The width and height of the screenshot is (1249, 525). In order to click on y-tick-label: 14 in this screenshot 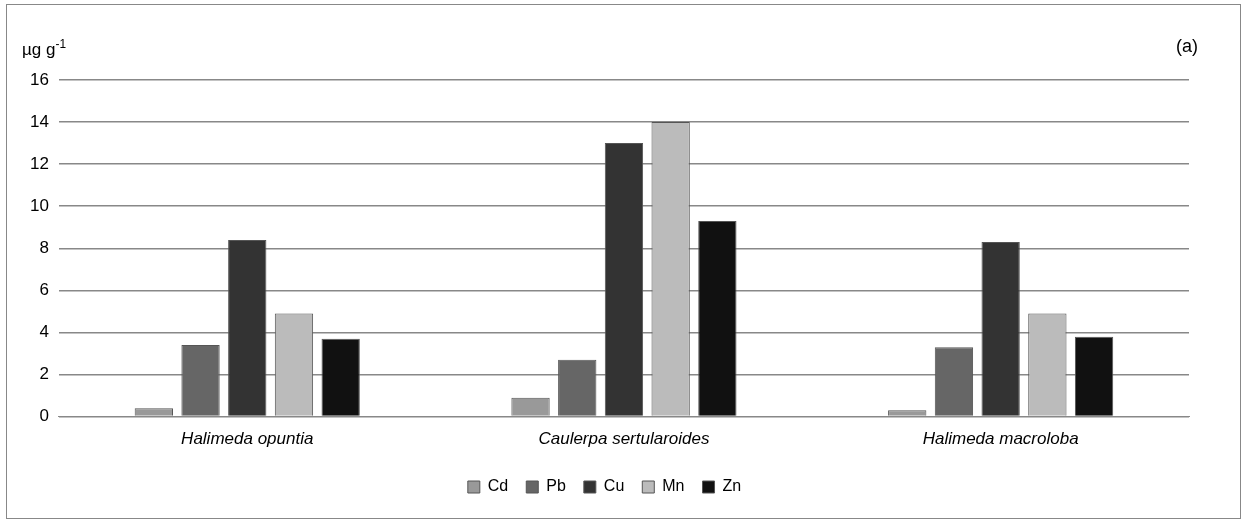, I will do `click(39, 121)`.